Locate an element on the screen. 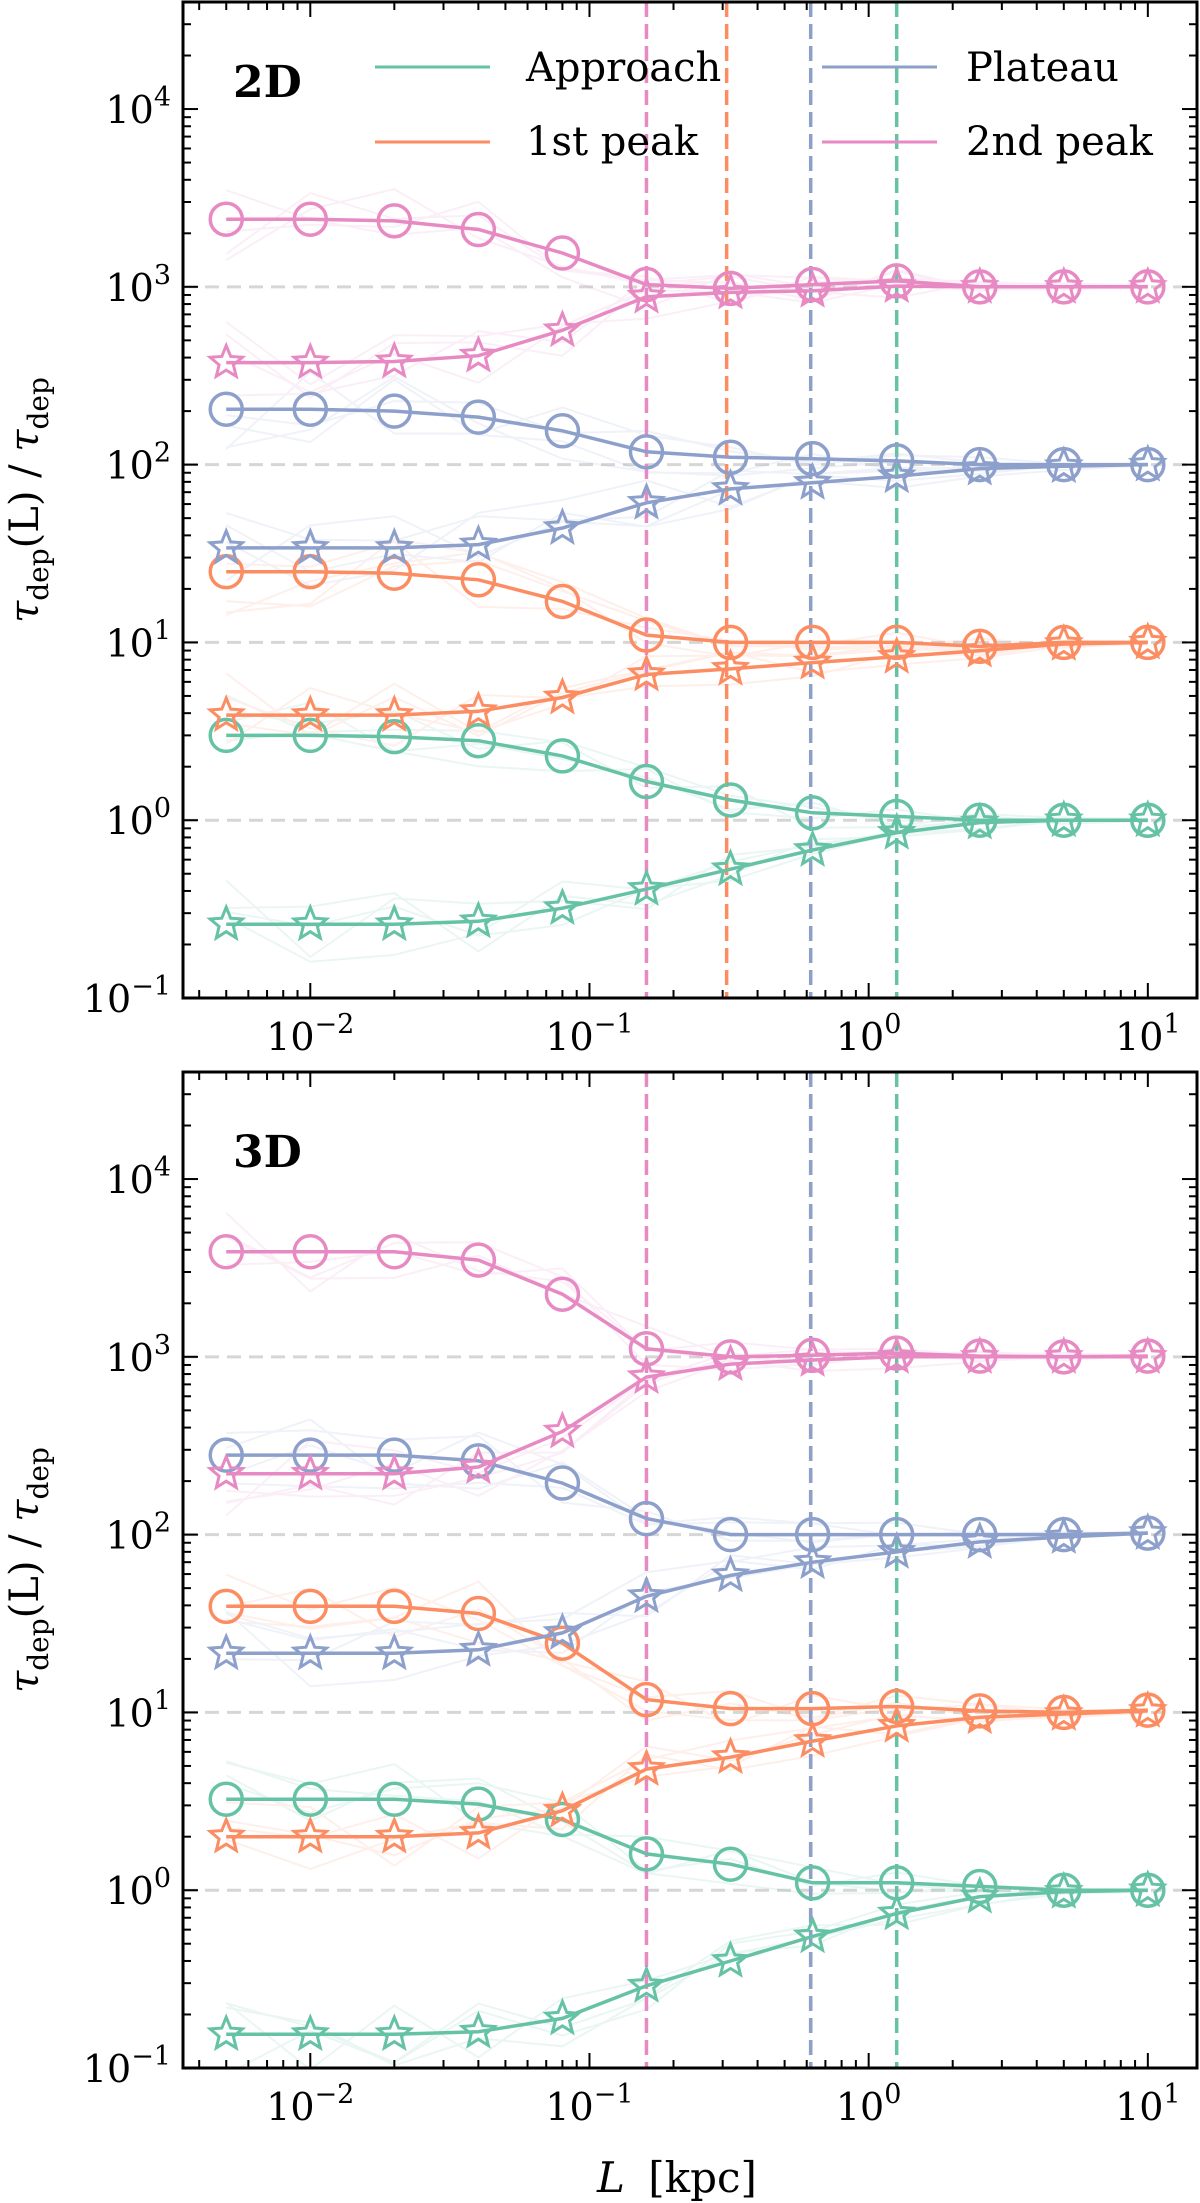 This screenshot has width=1200, height=2203. series-plateau-star is located at coordinates (687, 504).